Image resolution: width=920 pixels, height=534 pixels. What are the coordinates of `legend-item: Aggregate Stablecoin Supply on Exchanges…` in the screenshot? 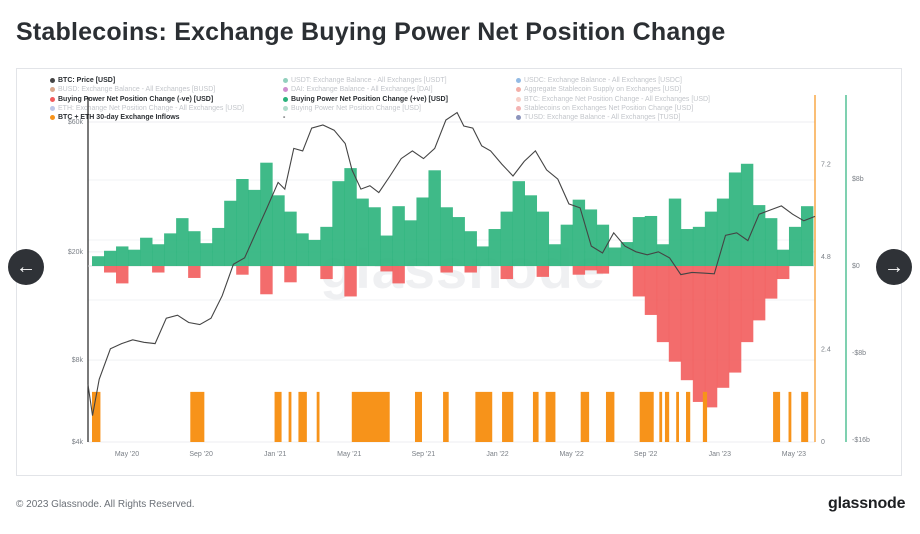 It's located at (598, 89).